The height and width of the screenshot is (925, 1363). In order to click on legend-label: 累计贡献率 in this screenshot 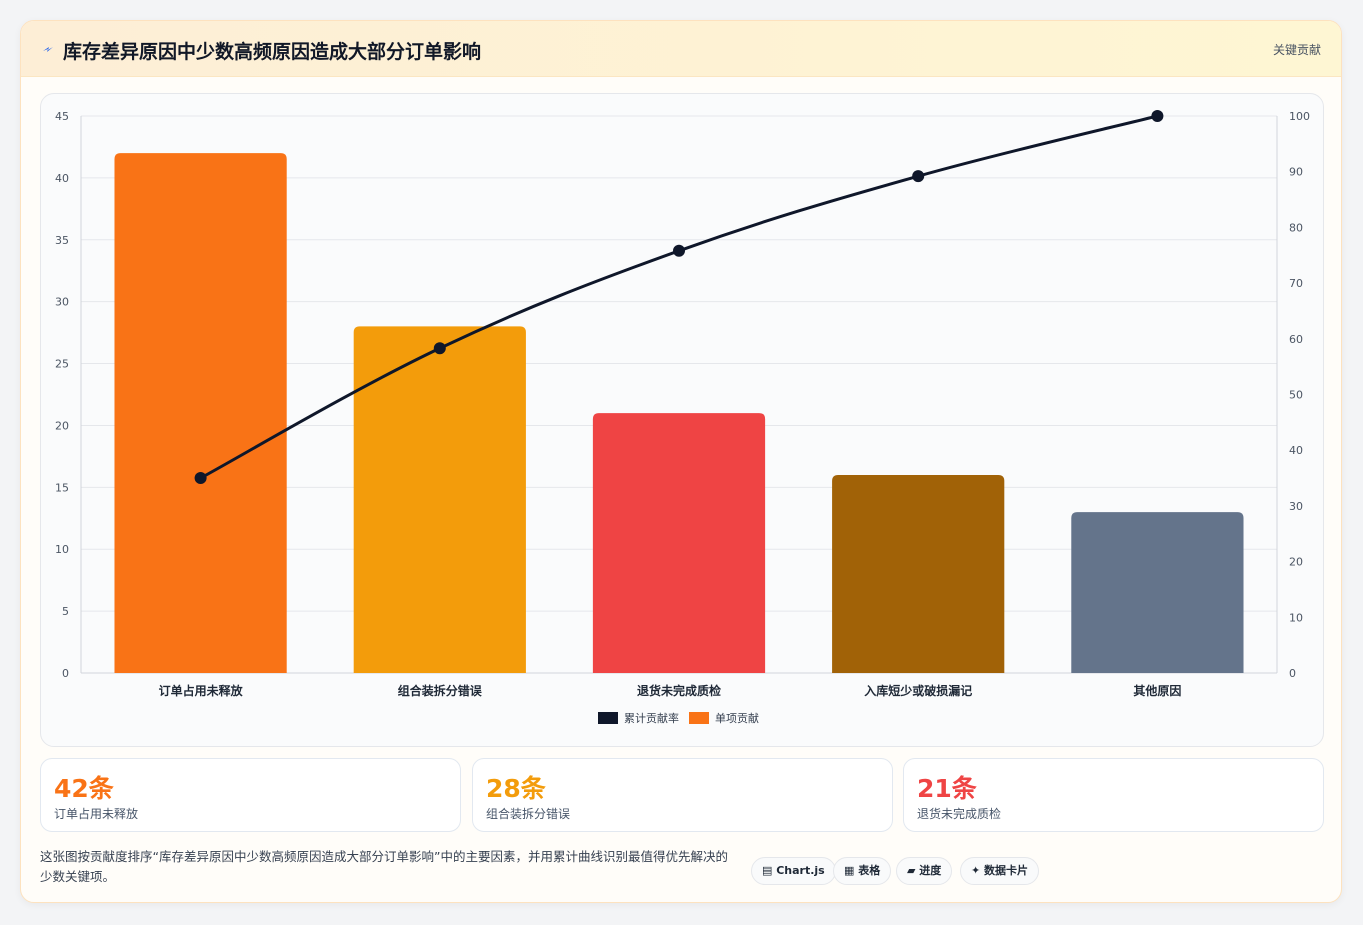, I will do `click(651, 718)`.